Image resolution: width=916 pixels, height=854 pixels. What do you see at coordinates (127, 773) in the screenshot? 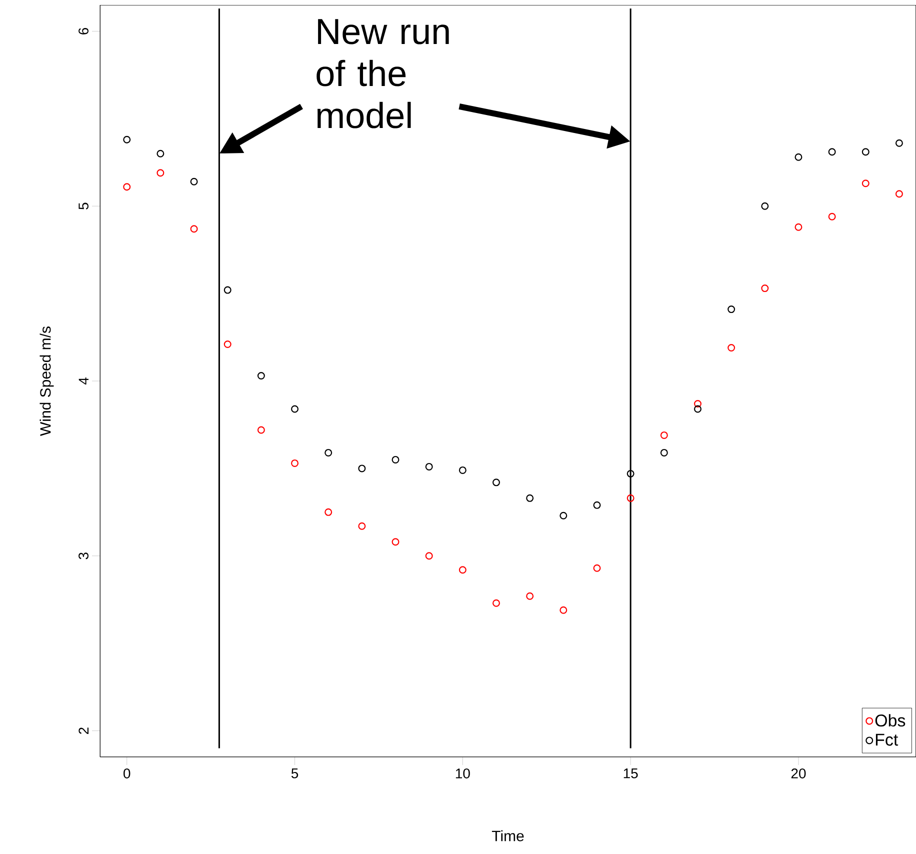
I see `x-tick-label: 0` at bounding box center [127, 773].